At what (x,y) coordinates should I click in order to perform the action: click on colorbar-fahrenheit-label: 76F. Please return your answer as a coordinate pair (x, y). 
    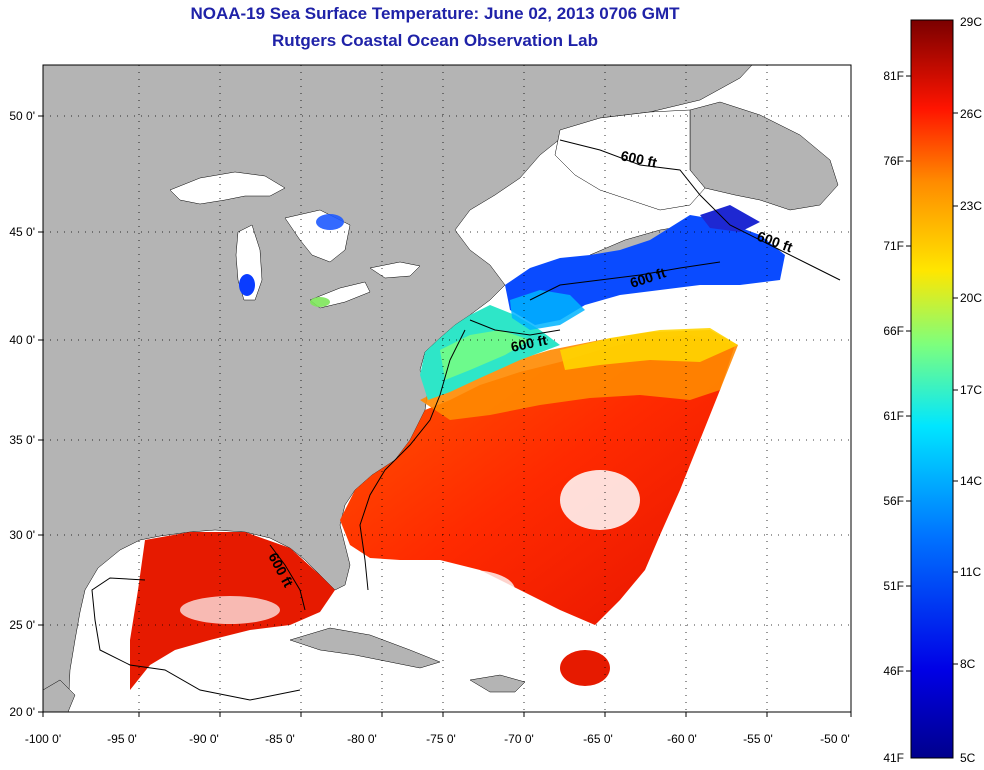
    Looking at the image, I should click on (893, 161).